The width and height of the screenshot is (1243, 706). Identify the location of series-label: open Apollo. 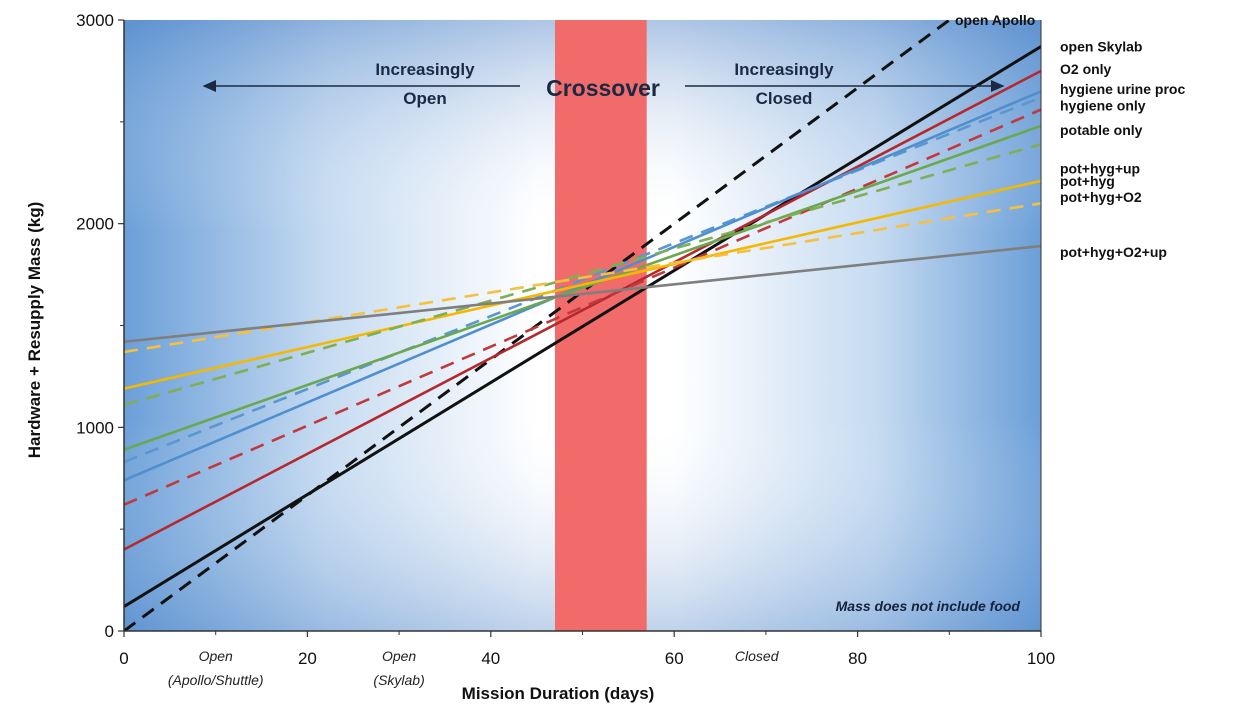
(995, 20).